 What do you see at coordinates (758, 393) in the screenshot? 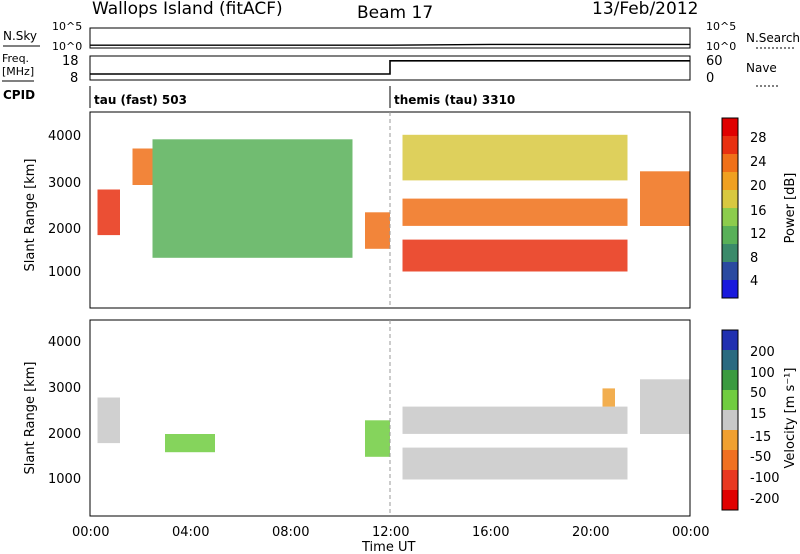
I see `velocity-cbar-tick-50: 50` at bounding box center [758, 393].